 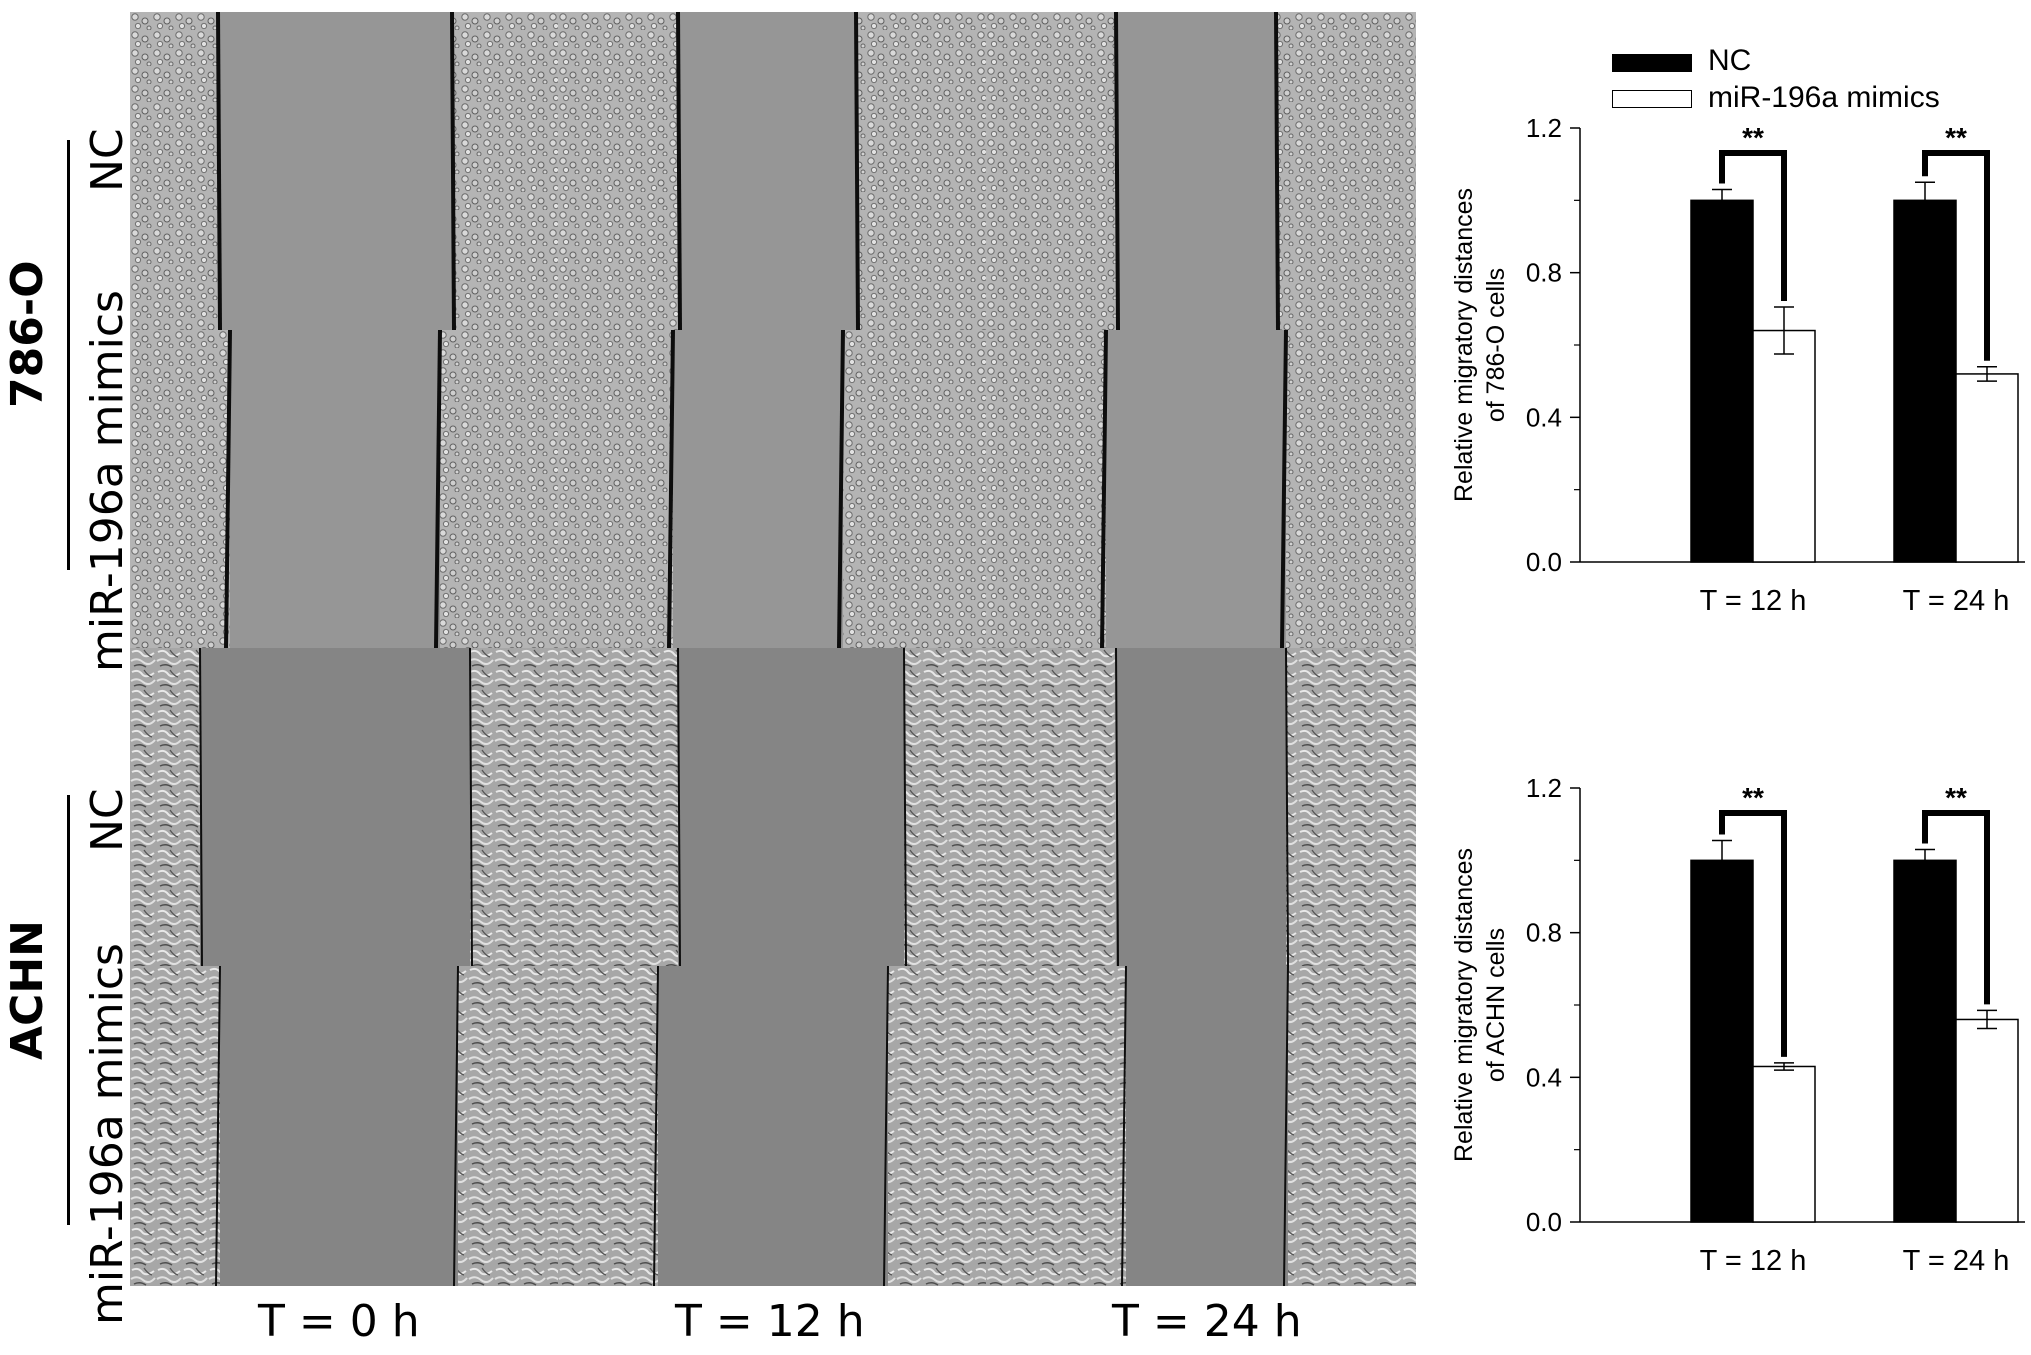 I want to click on y-axis-label: of ACHN cells, so click(x=1496, y=1005).